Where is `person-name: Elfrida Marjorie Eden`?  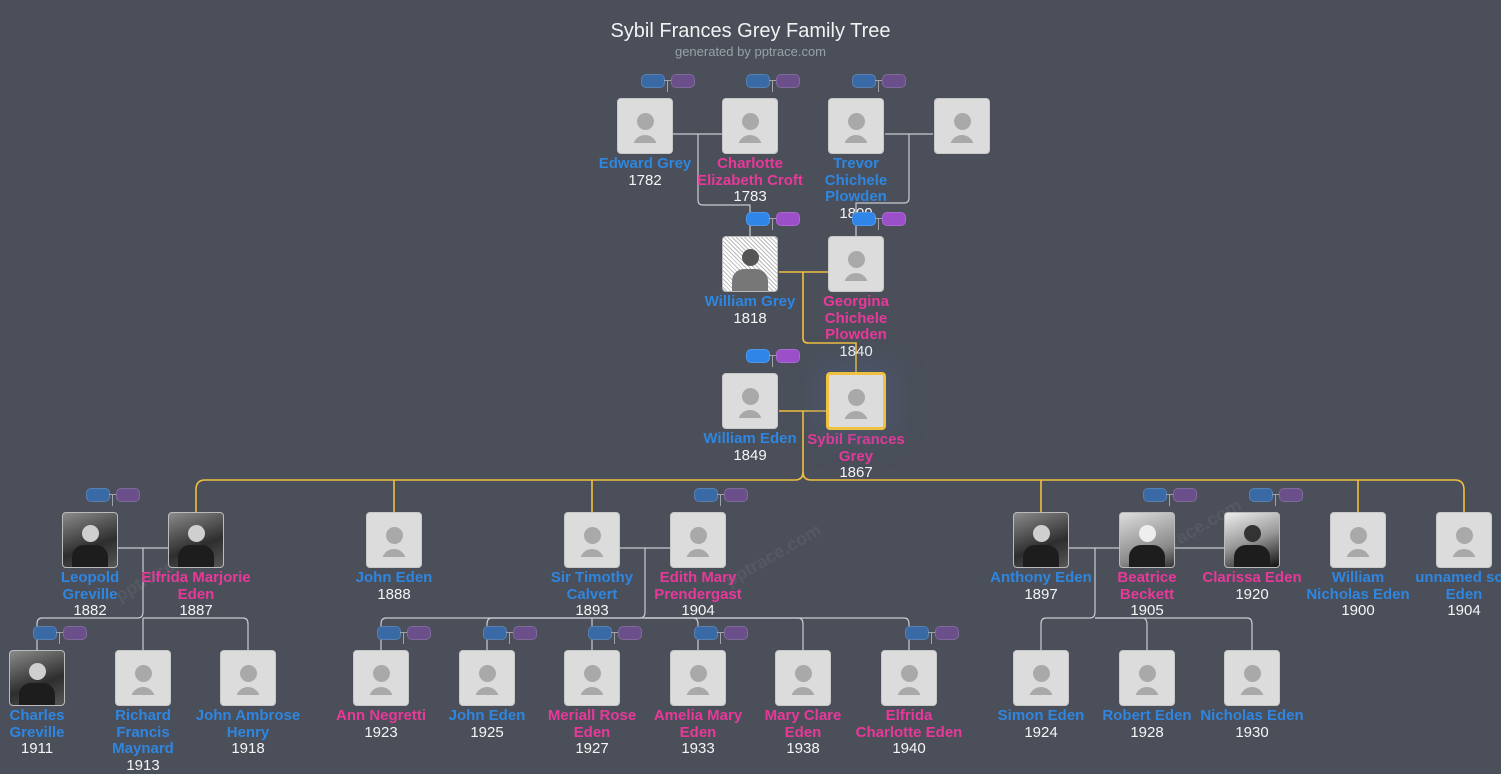
person-name: Elfrida Marjorie Eden is located at coordinates (196, 586).